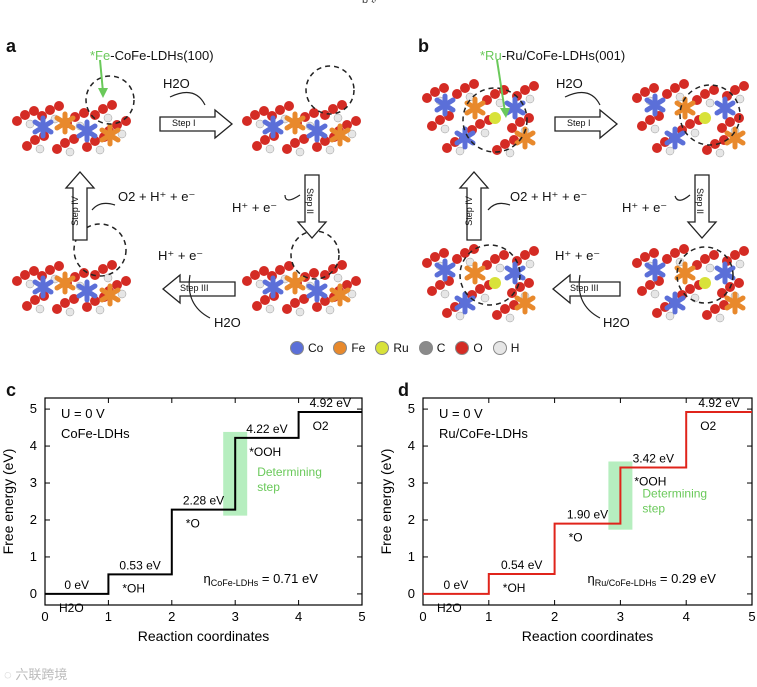 Image resolution: width=757 pixels, height=687 pixels. Describe the element at coordinates (340, 348) in the screenshot. I see `legend-swatch-fe` at that location.